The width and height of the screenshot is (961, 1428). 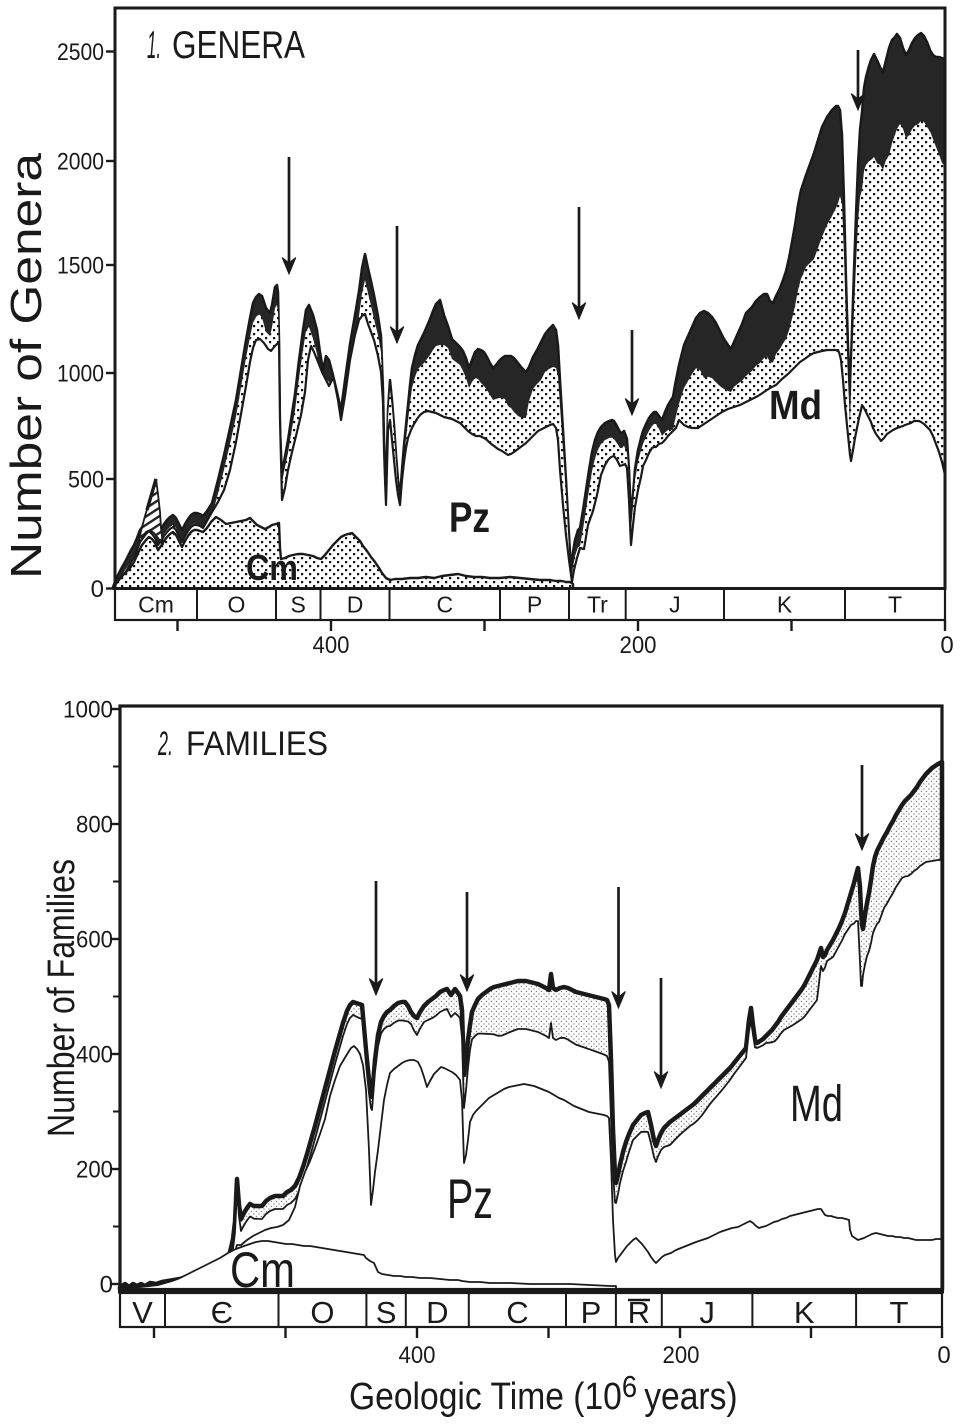 I want to click on svg-text: GENERA, so click(x=238, y=45).